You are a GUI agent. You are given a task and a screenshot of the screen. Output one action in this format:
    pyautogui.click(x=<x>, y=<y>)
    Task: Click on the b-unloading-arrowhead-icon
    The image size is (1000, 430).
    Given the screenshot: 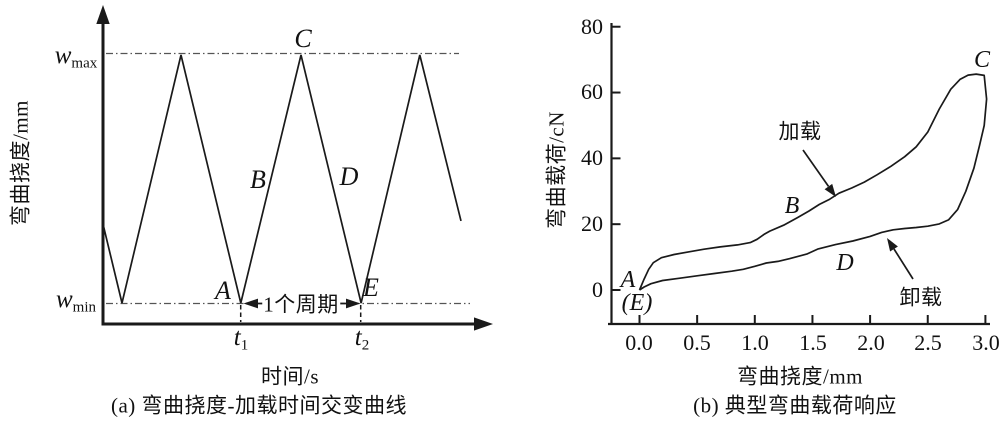 What is the action you would take?
    pyautogui.click(x=892, y=245)
    